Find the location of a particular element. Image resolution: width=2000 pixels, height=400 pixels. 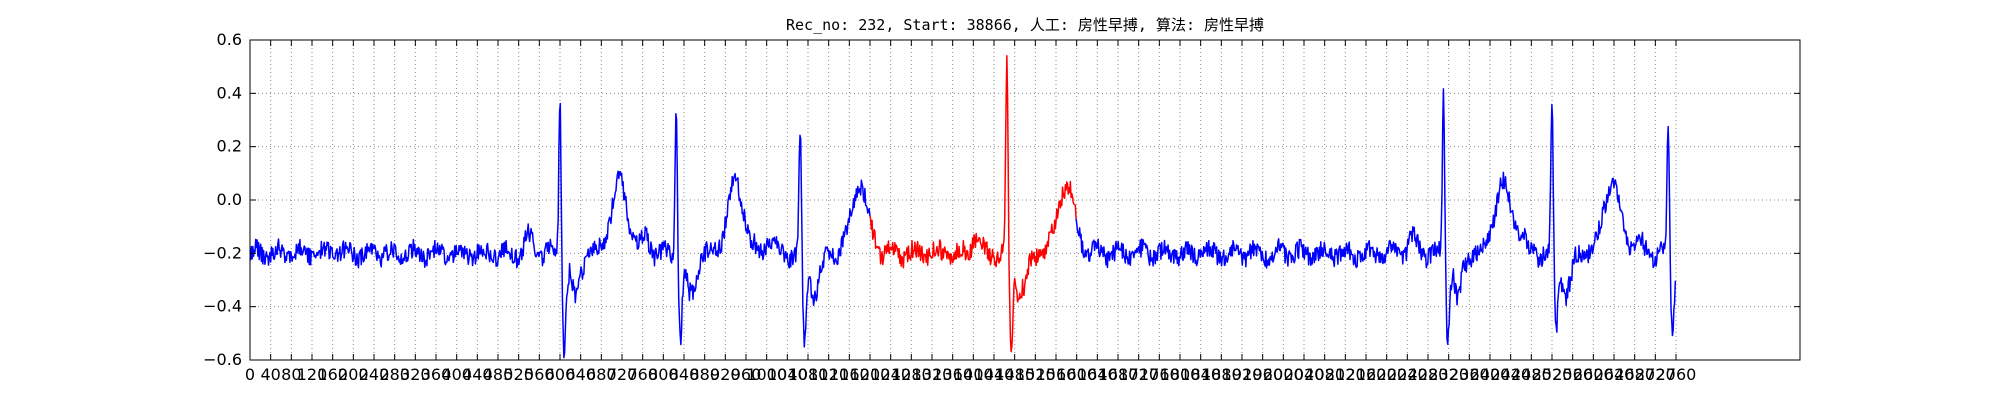

x-tick-label: 1720 is located at coordinates (1138, 374).